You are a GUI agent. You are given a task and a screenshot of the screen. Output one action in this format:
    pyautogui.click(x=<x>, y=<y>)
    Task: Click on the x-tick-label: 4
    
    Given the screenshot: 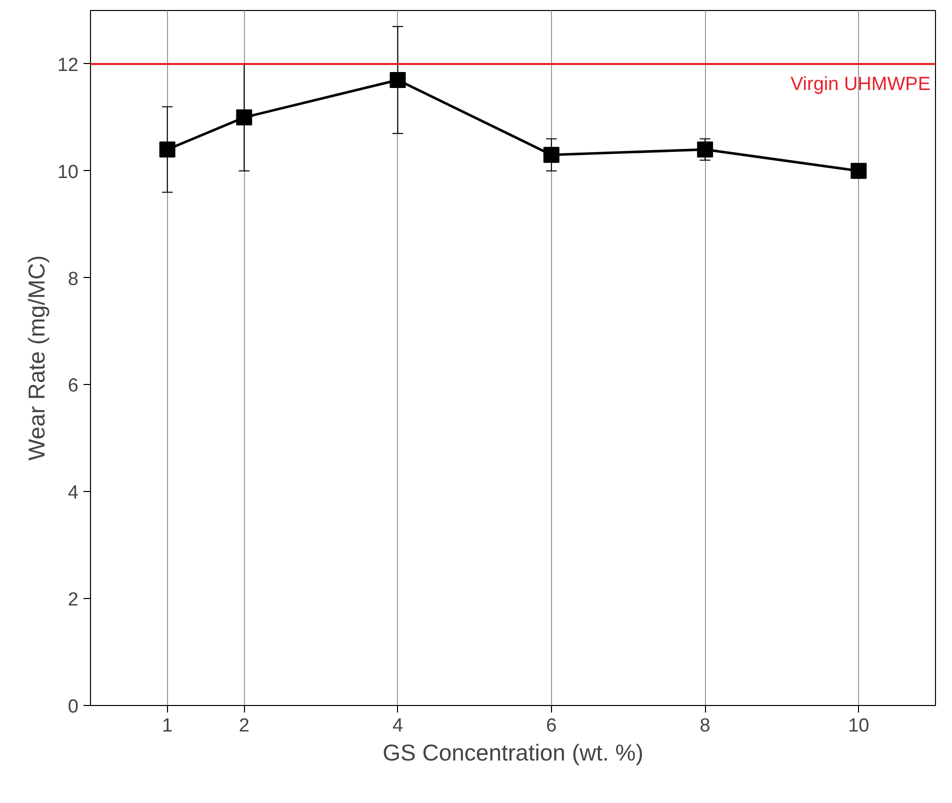 What is the action you would take?
    pyautogui.click(x=398, y=726)
    